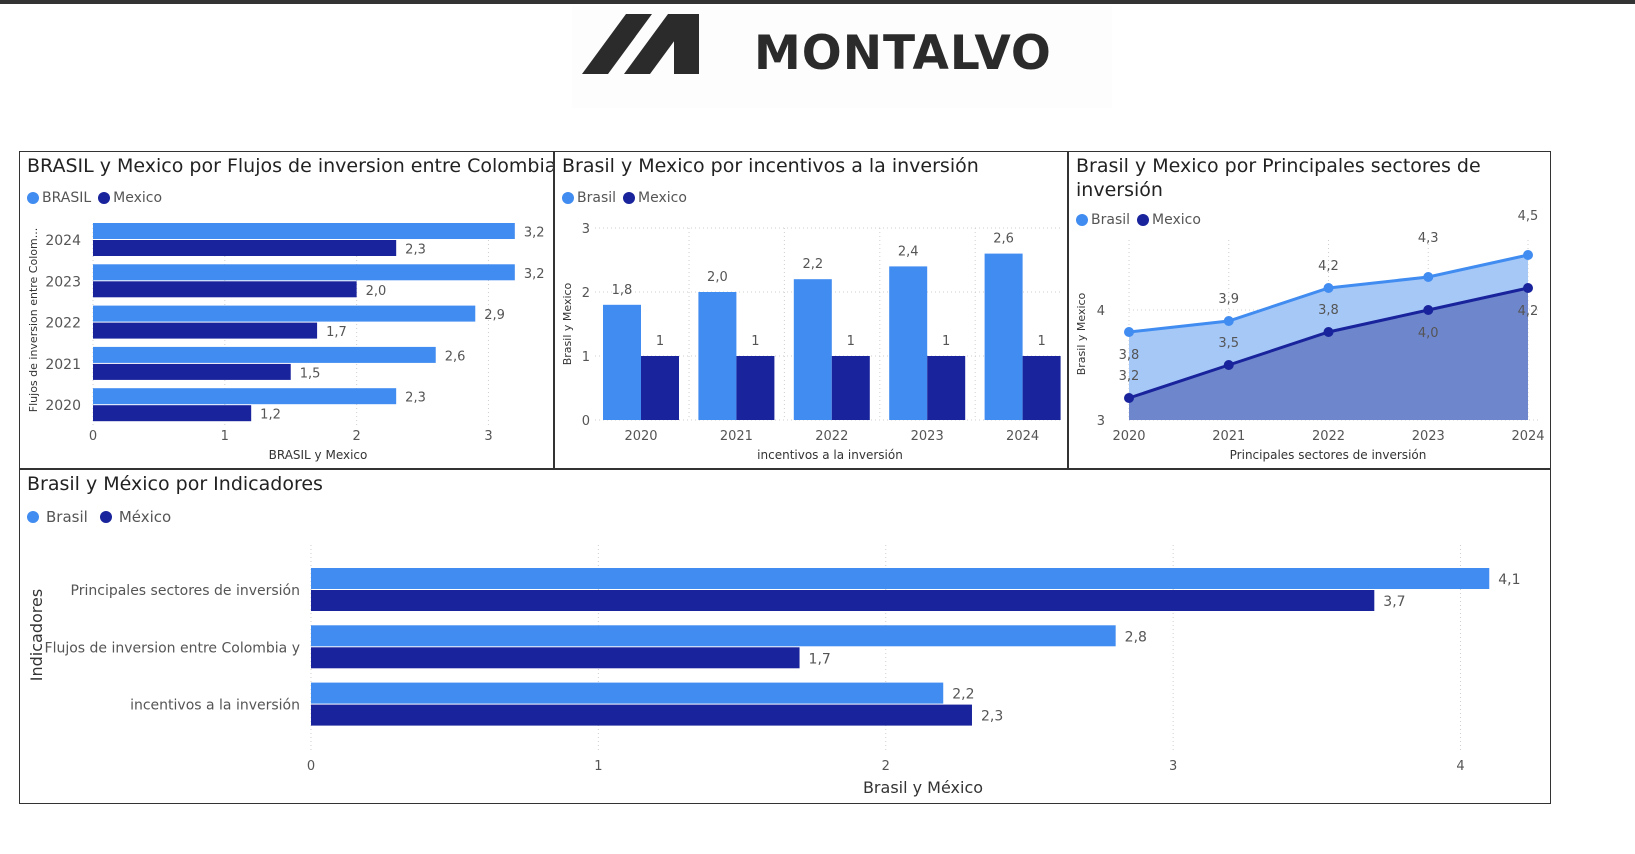 This screenshot has height=854, width=1635. Describe the element at coordinates (1509, 580) in the screenshot. I see `data-label: 4,1` at that location.